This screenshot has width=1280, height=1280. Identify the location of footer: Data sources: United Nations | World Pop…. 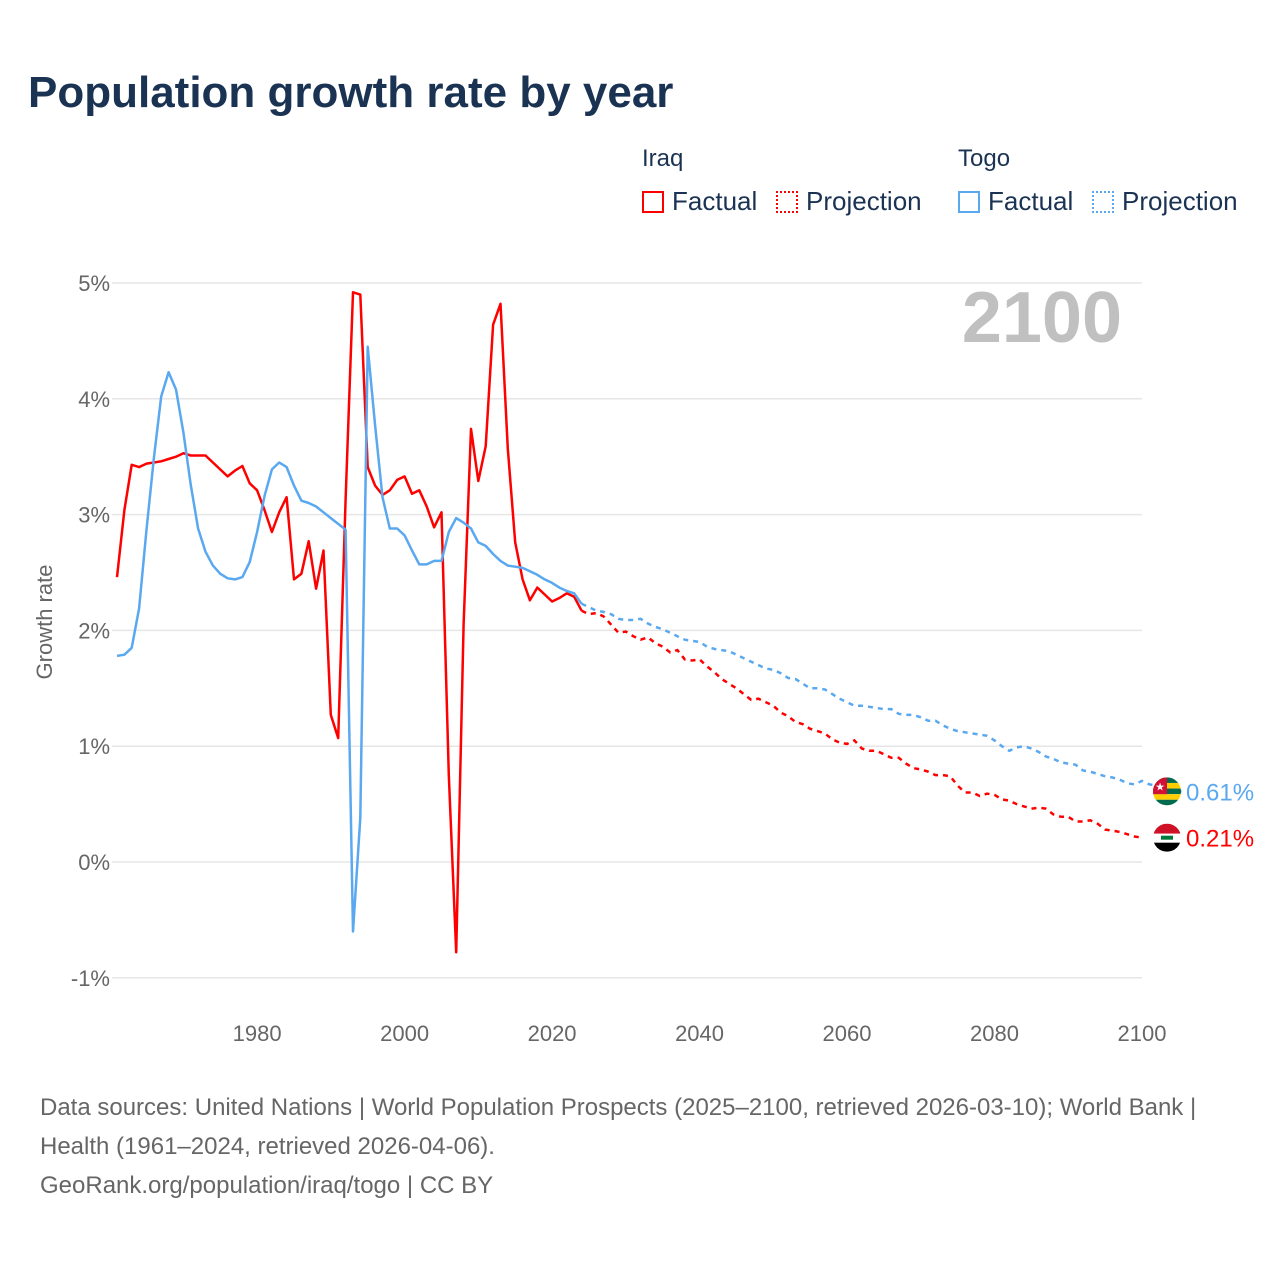
(640, 1146).